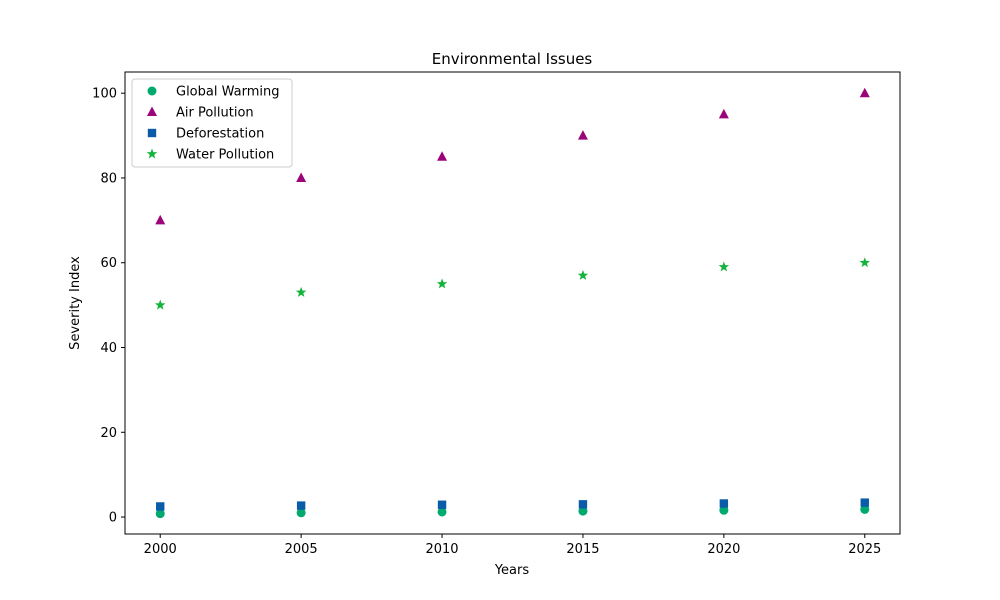  I want to click on y-axis-label: Severity Index, so click(75, 303).